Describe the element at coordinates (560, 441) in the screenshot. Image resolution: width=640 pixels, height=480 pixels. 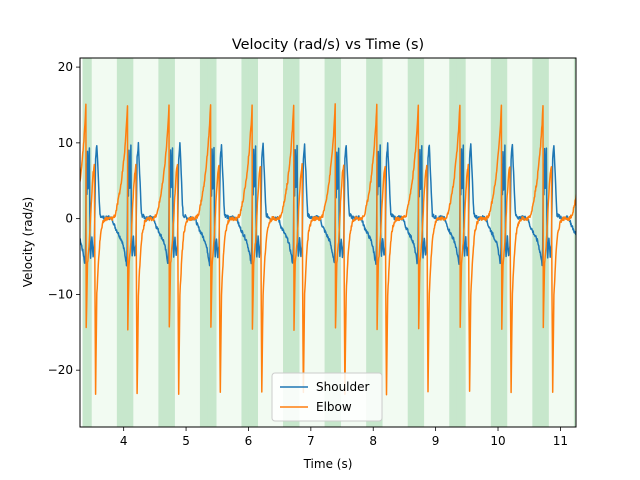
I see `x-tick-label: 11` at that location.